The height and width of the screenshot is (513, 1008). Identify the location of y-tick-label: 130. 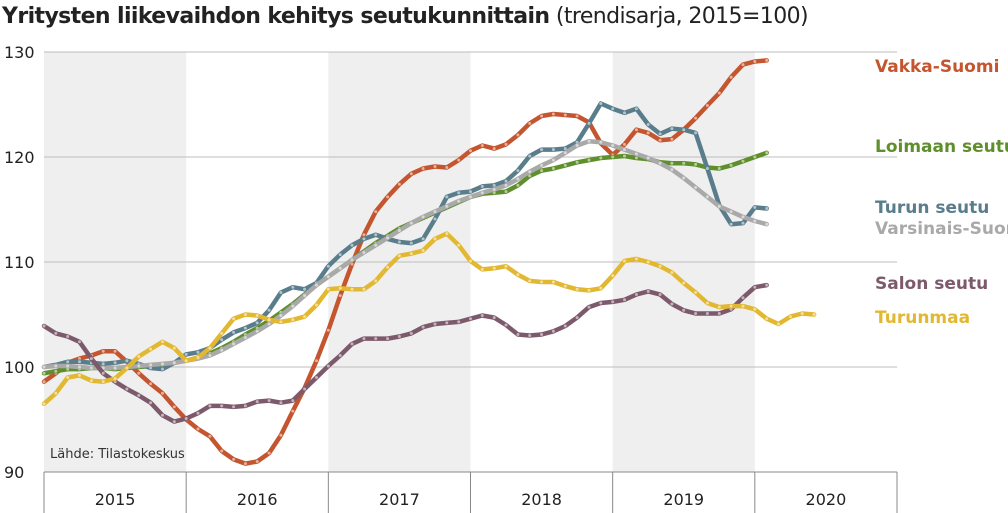
(19, 52).